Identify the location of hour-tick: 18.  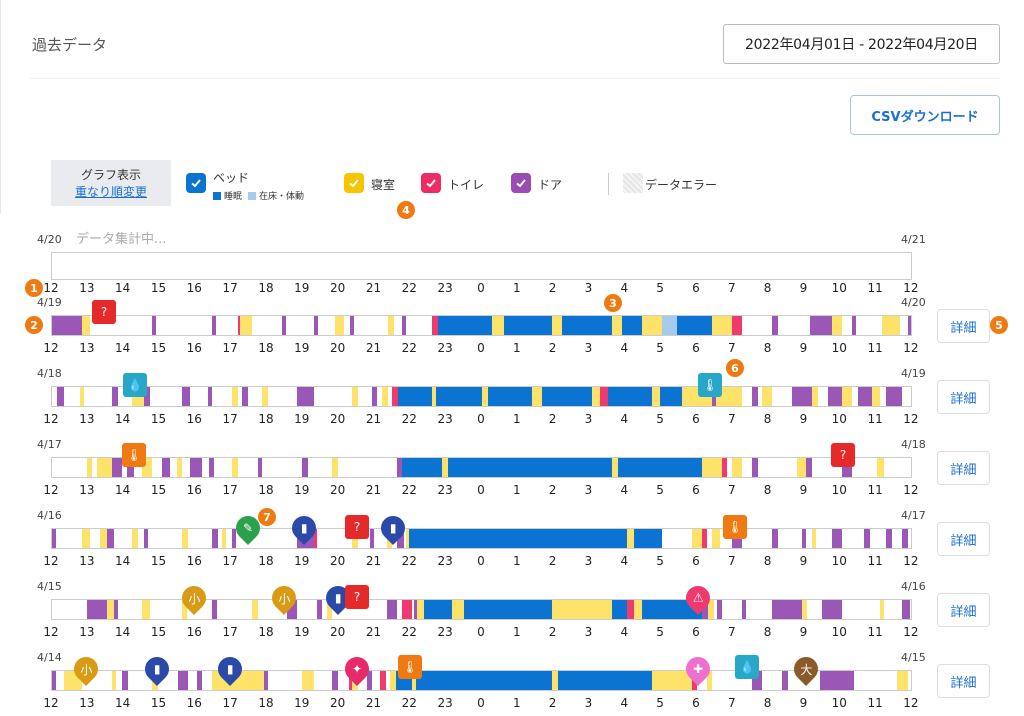
(266, 490).